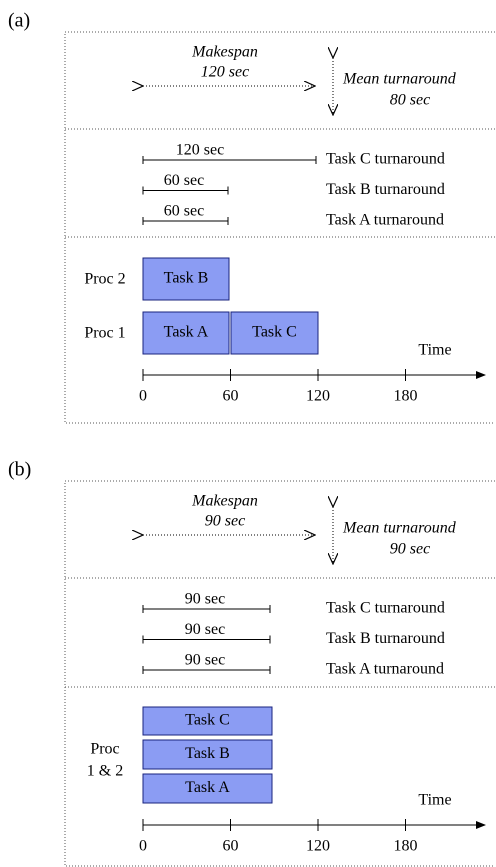 The height and width of the screenshot is (867, 496). I want to click on processor-label: Proc 2, so click(104, 279).